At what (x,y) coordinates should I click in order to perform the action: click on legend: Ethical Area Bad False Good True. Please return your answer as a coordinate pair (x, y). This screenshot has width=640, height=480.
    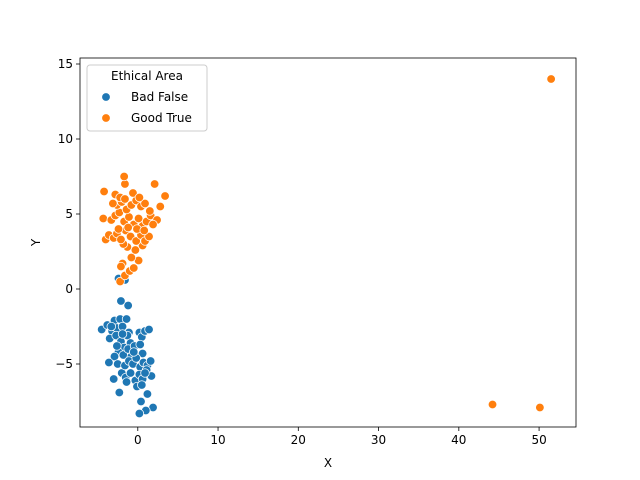
    Looking at the image, I should click on (147, 98).